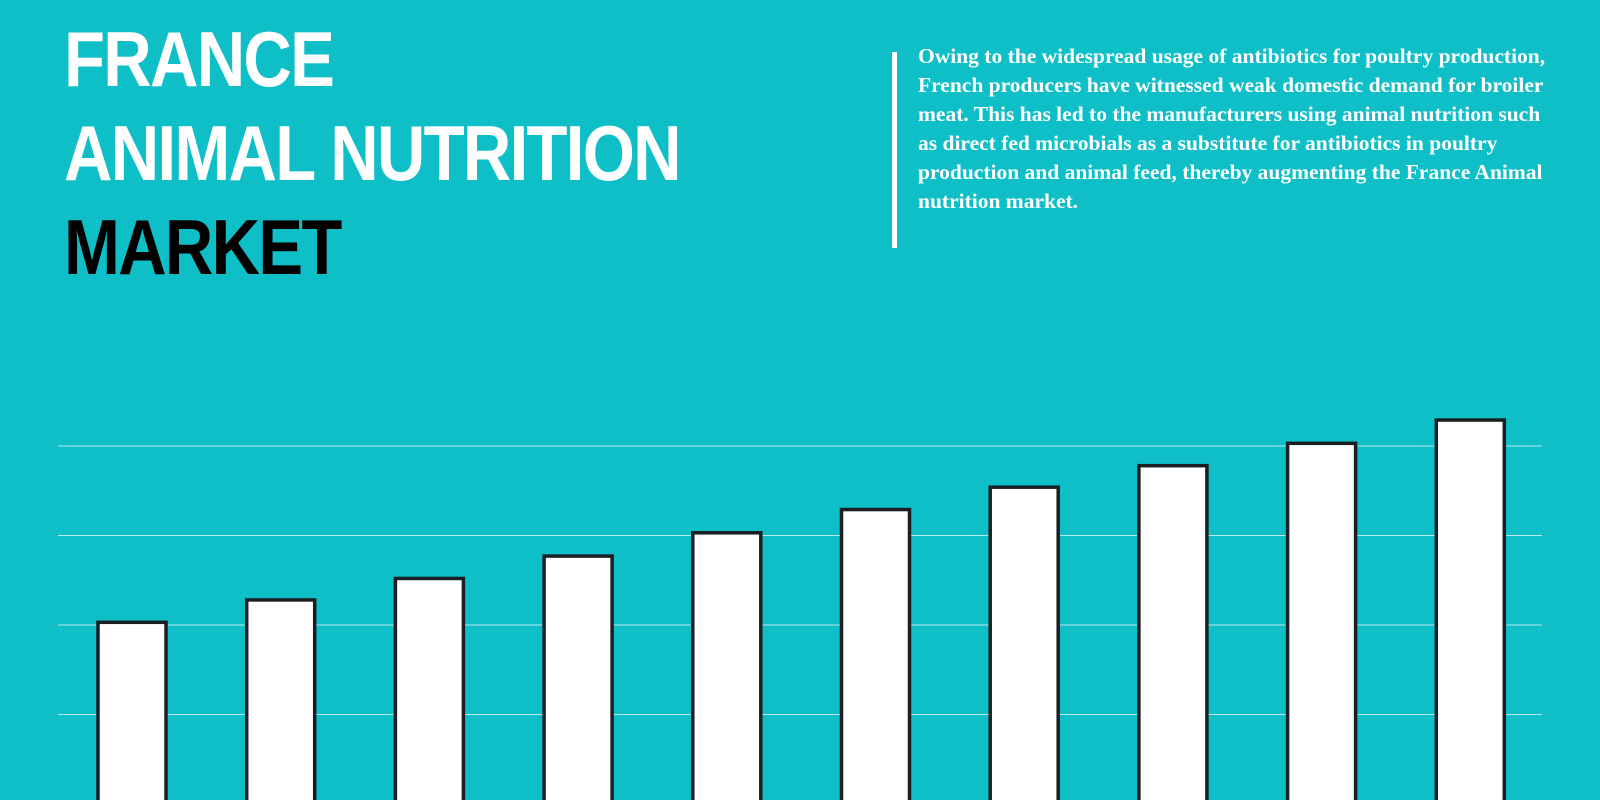  What do you see at coordinates (203, 247) in the screenshot?
I see `title-line-market: MARKET` at bounding box center [203, 247].